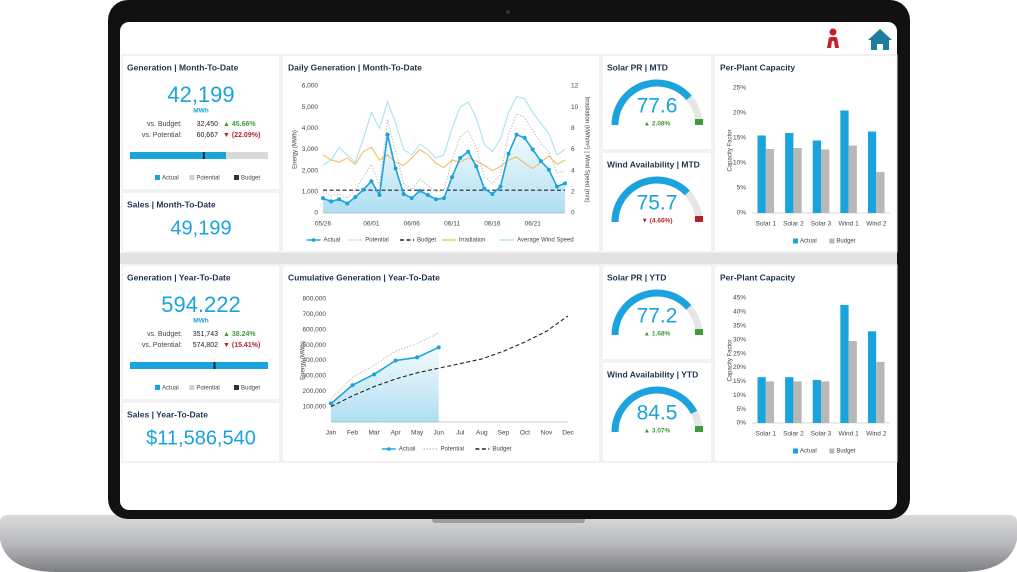  What do you see at coordinates (525, 433) in the screenshot?
I see `x-tick-label: Oct` at bounding box center [525, 433].